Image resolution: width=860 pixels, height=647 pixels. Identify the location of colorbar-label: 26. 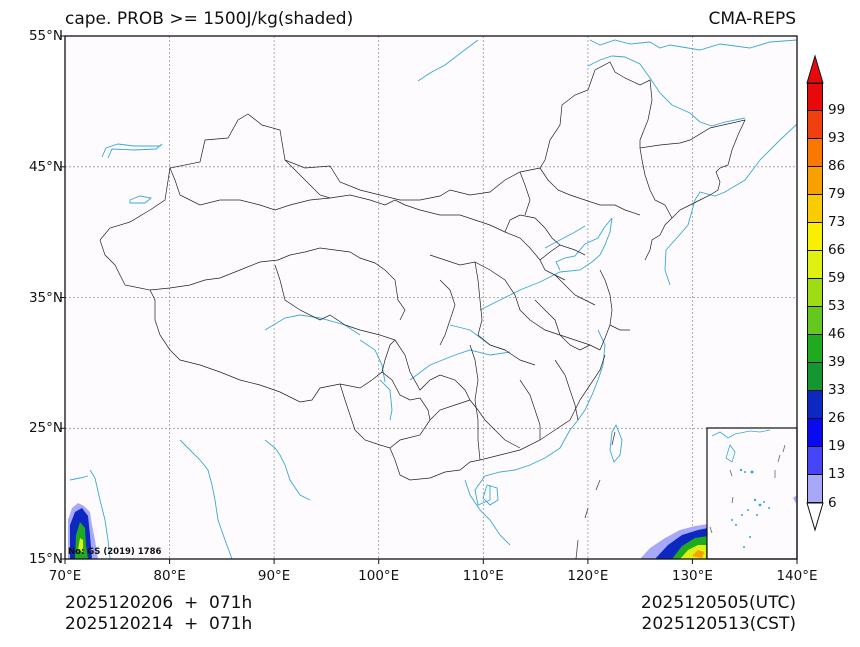
(837, 418).